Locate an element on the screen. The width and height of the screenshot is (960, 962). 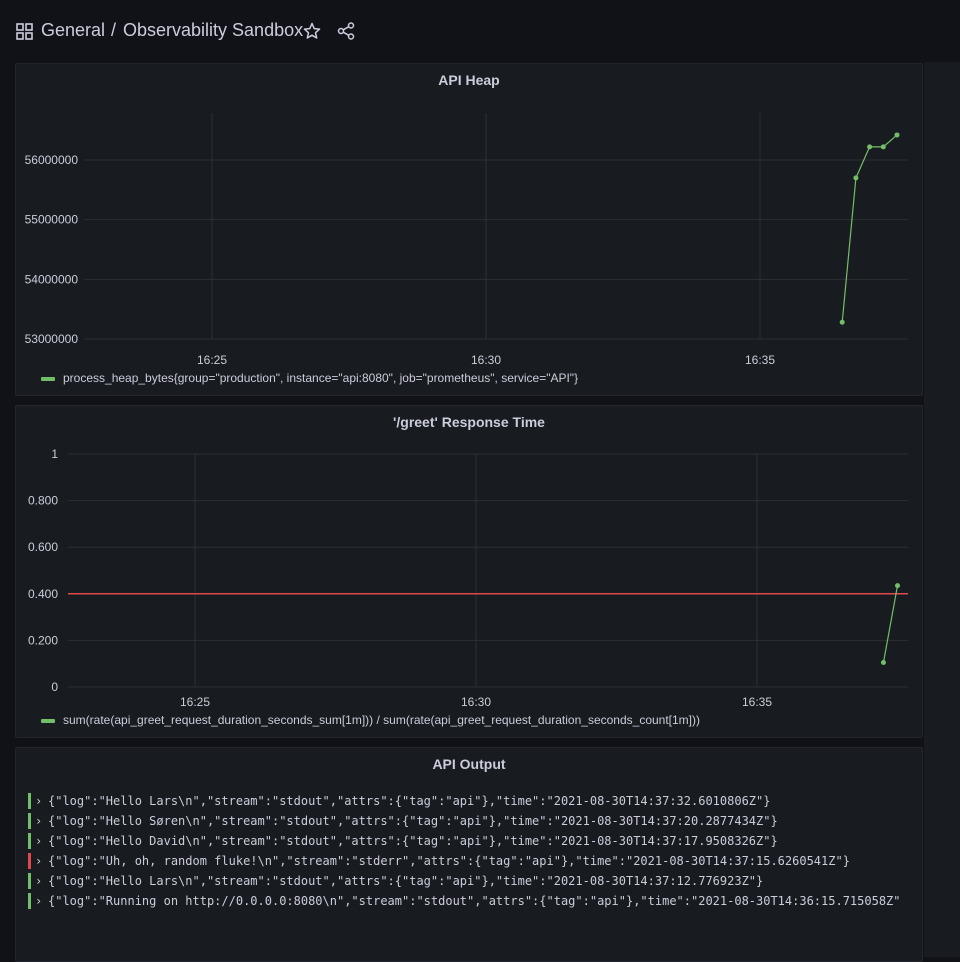
panel-title: API Output is located at coordinates (469, 764).